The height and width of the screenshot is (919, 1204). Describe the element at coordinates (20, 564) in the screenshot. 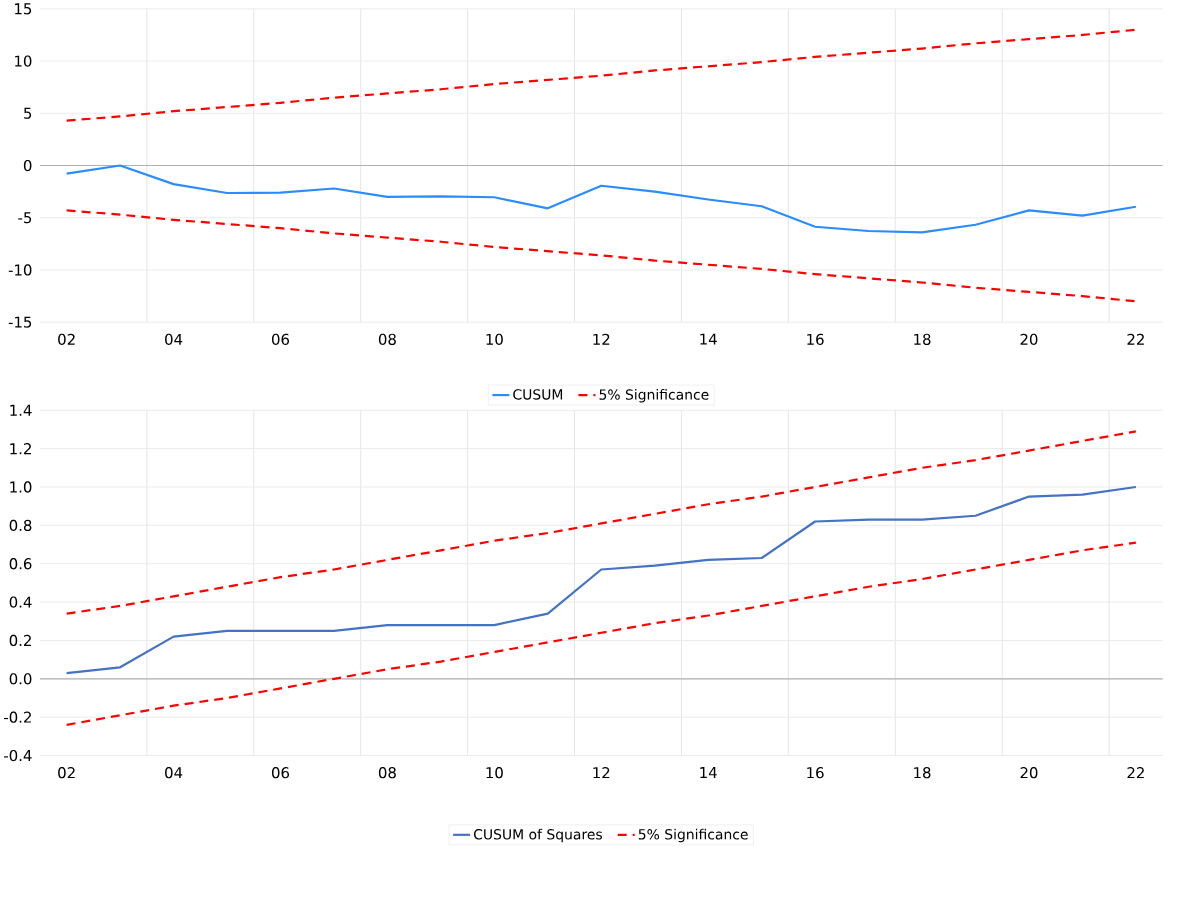

I see `y-tick-label: 0.6` at that location.